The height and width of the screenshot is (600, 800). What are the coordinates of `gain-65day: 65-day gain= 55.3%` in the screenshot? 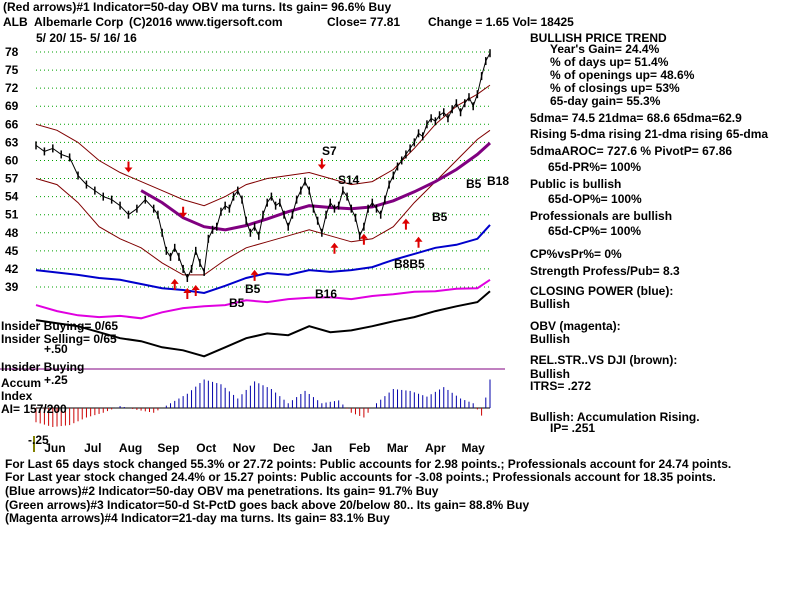 It's located at (605, 101).